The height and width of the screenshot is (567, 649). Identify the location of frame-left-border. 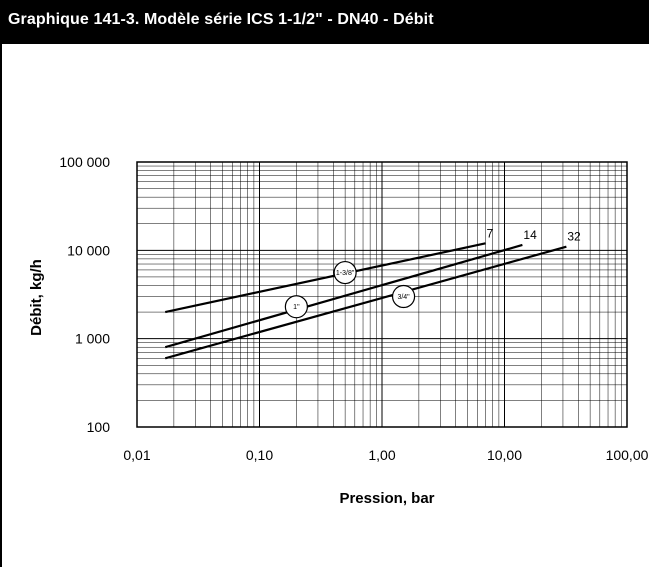
(1, 305).